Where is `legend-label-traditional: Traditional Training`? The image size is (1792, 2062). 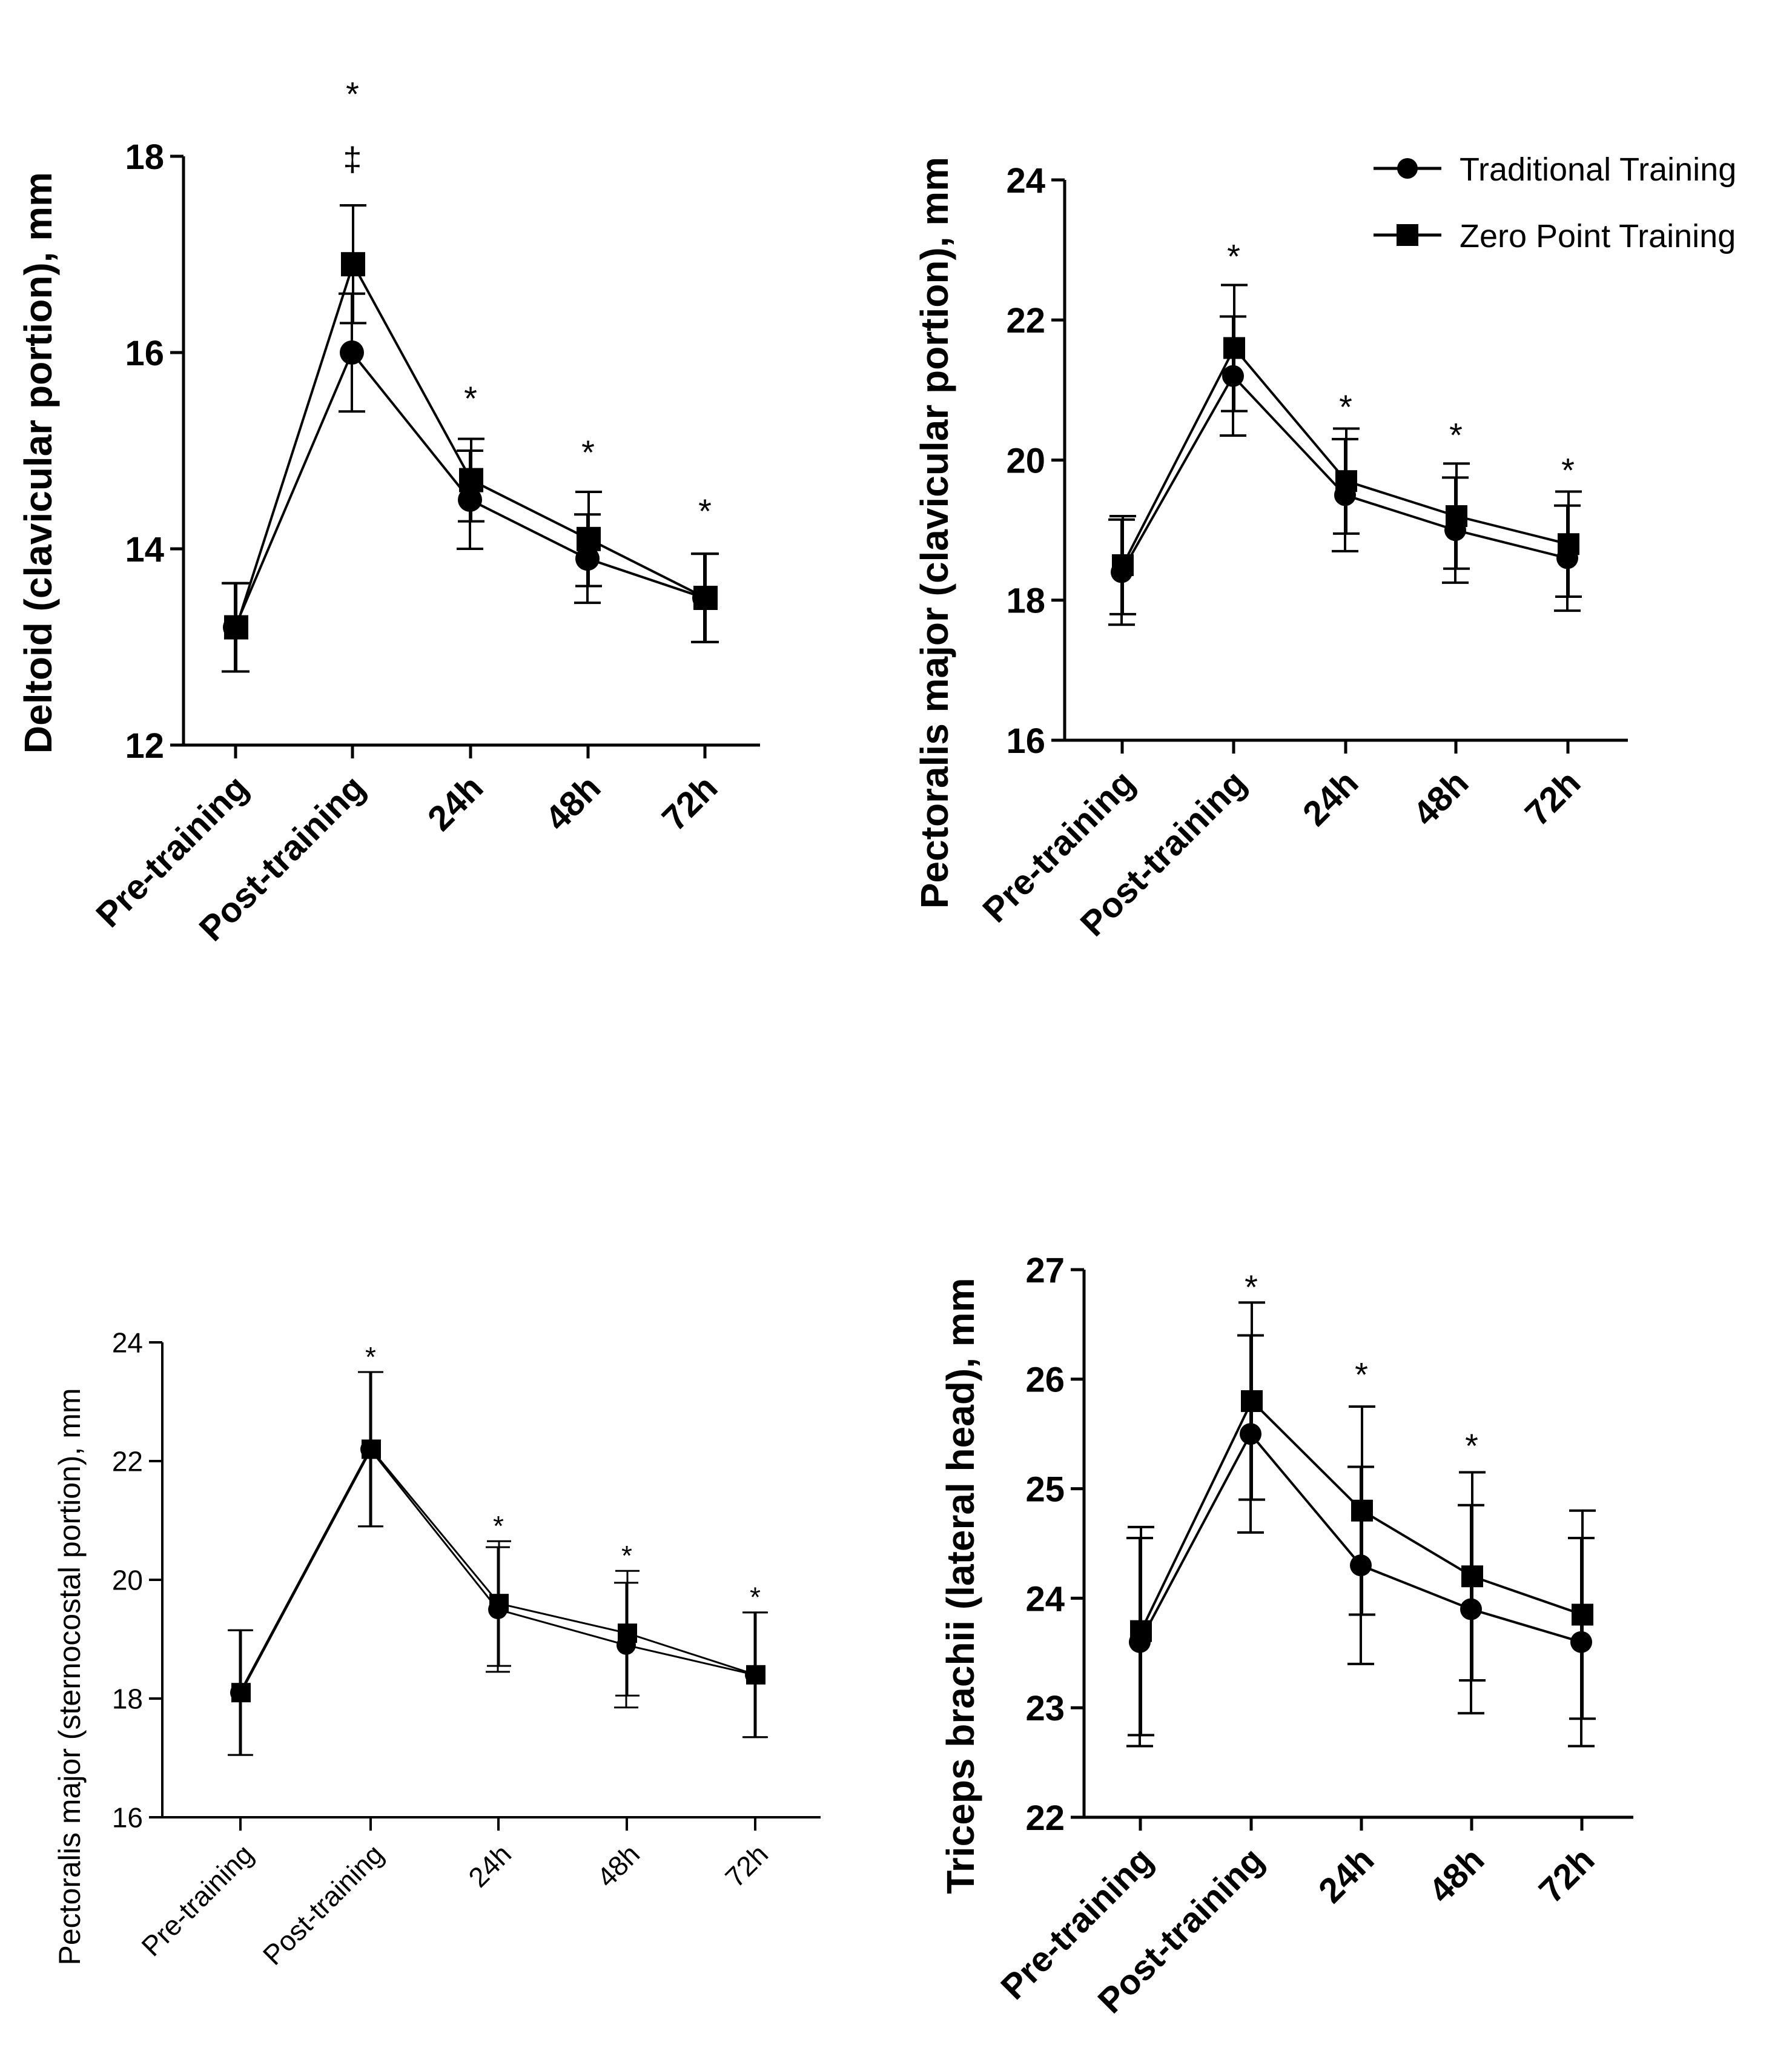 legend-label-traditional: Traditional Training is located at coordinates (1598, 169).